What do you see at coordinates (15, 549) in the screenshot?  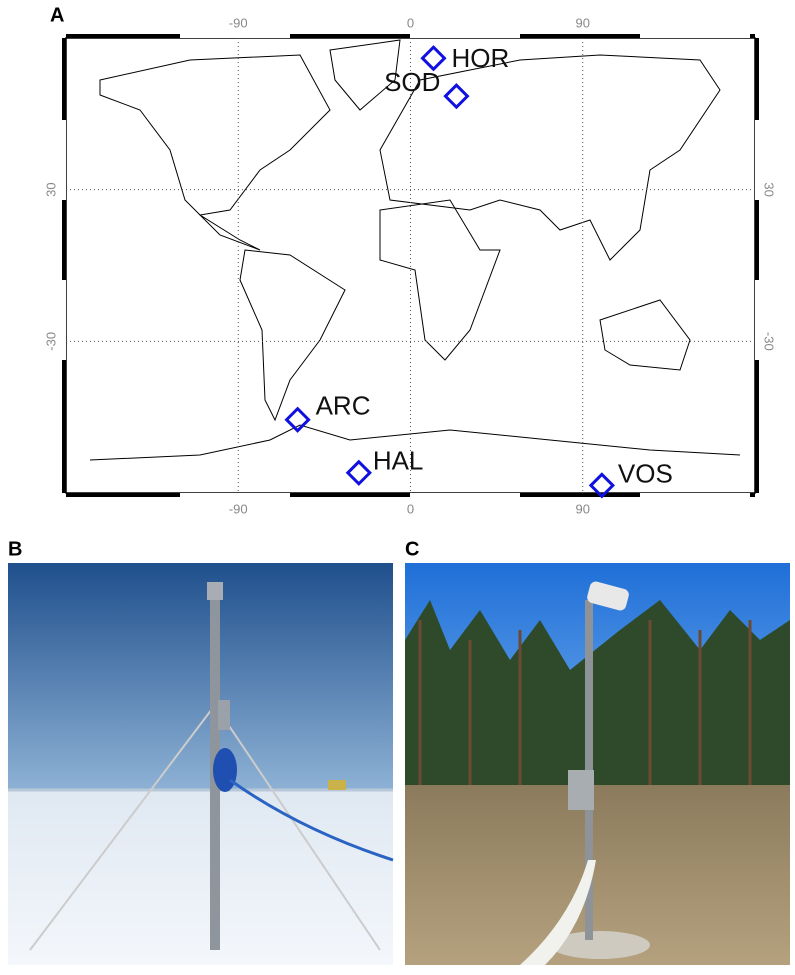 I see `panel-label: B` at bounding box center [15, 549].